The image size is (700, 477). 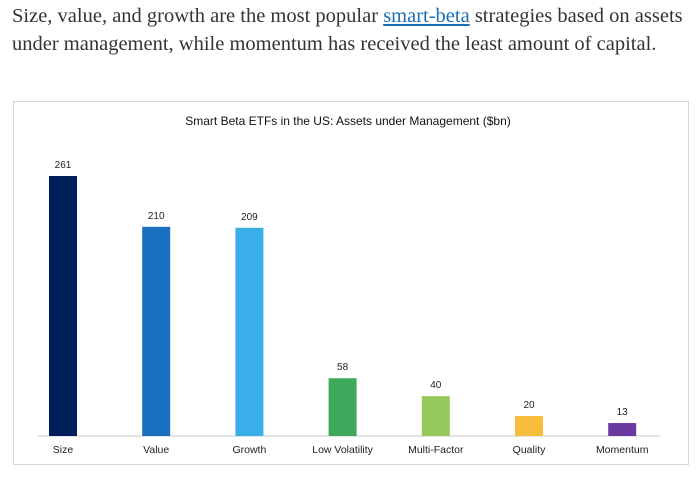 What do you see at coordinates (436, 450) in the screenshot?
I see `category-label-multi-factor: Multi-Factor` at bounding box center [436, 450].